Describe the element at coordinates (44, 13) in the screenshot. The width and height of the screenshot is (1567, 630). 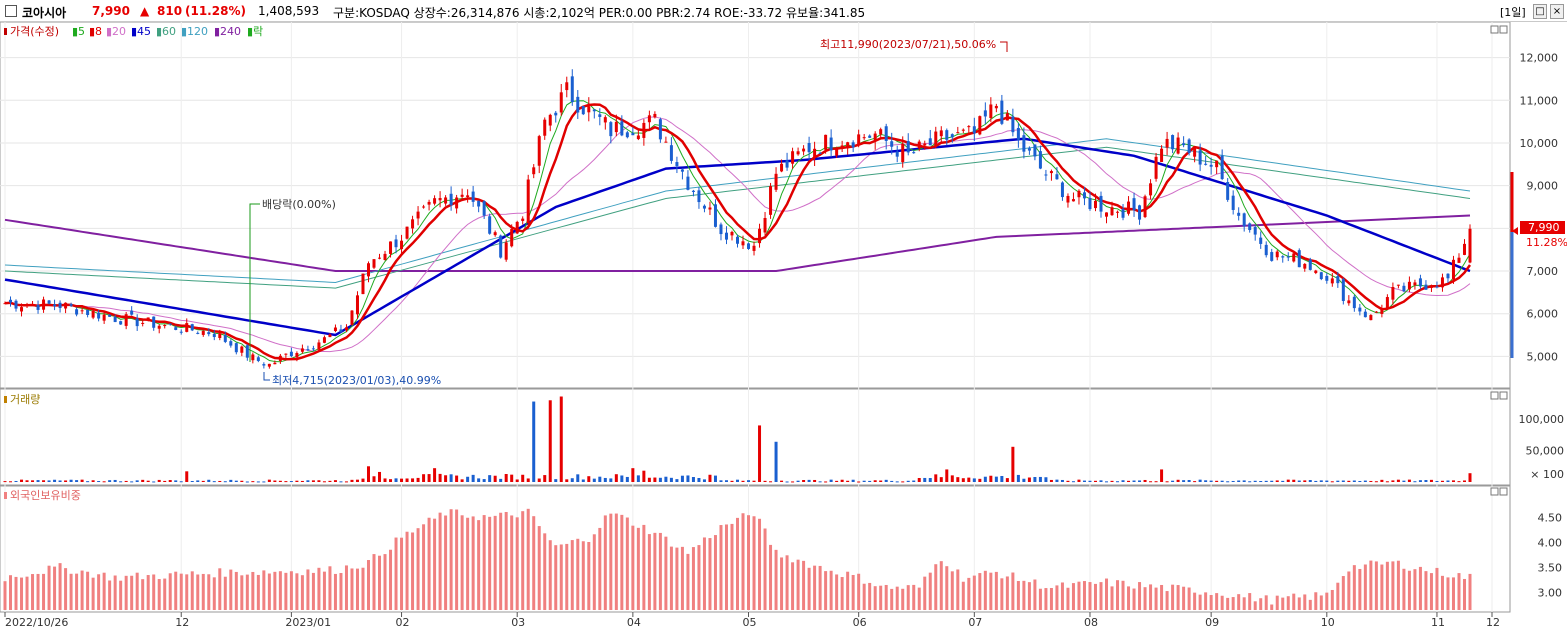
I see `stock-name: 코아시아` at that location.